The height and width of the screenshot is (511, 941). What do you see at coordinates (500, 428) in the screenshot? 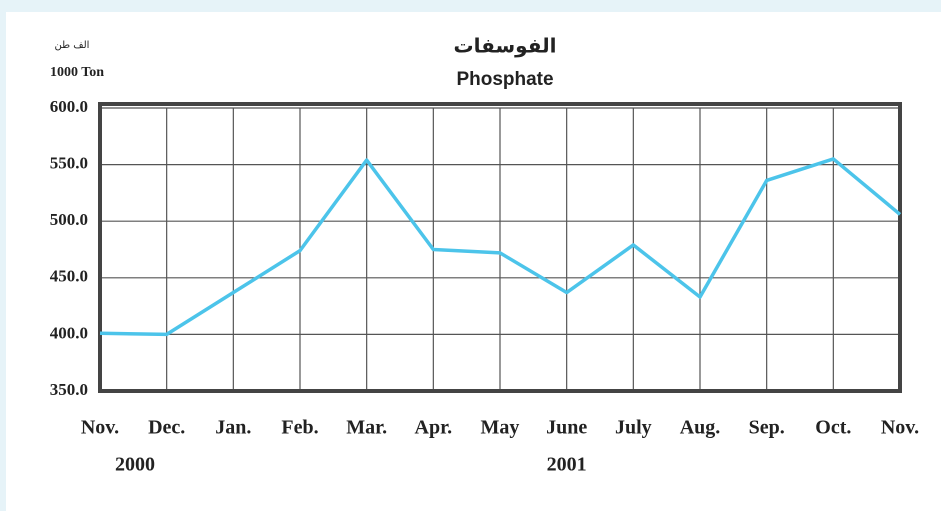
I see `x-tick-label: May` at bounding box center [500, 428].